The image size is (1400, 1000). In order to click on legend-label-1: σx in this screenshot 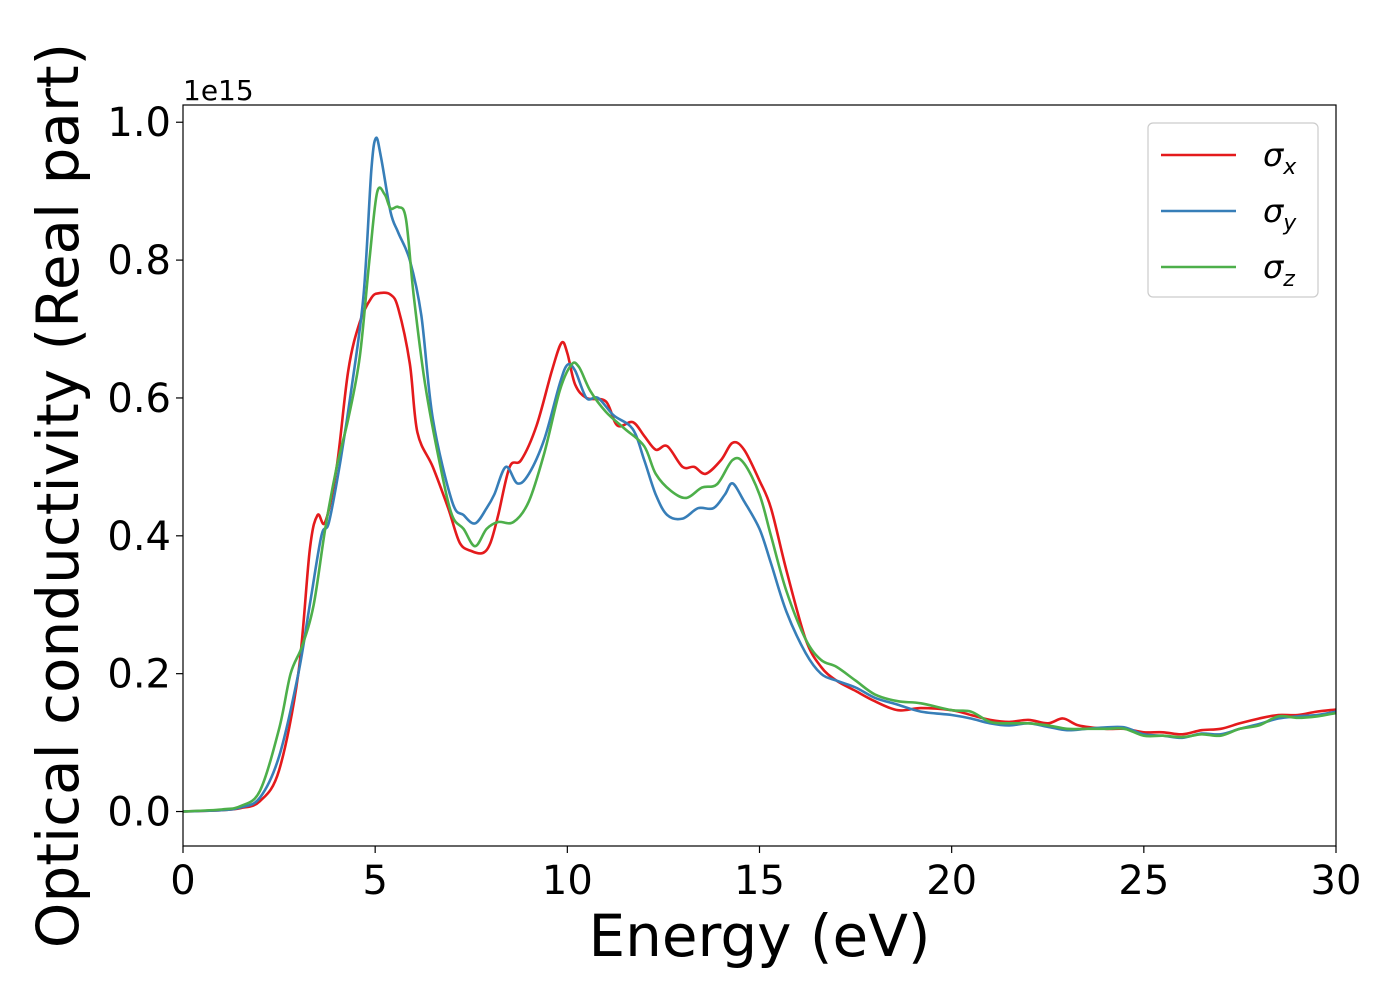, I will do `click(1280, 158)`.